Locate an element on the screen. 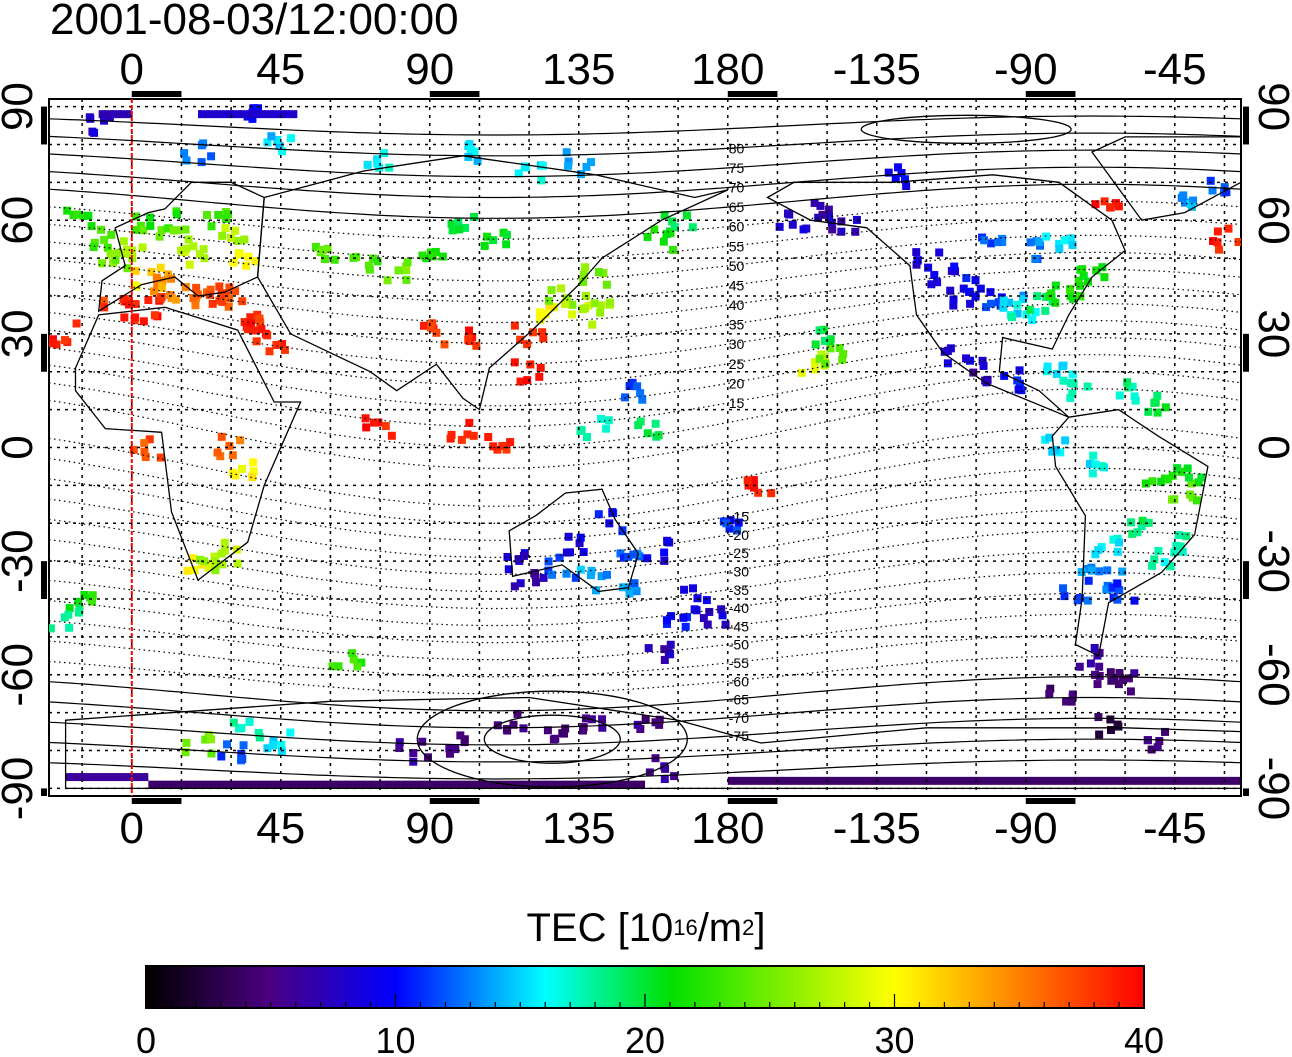  contour-label: 55 is located at coordinates (737, 246).